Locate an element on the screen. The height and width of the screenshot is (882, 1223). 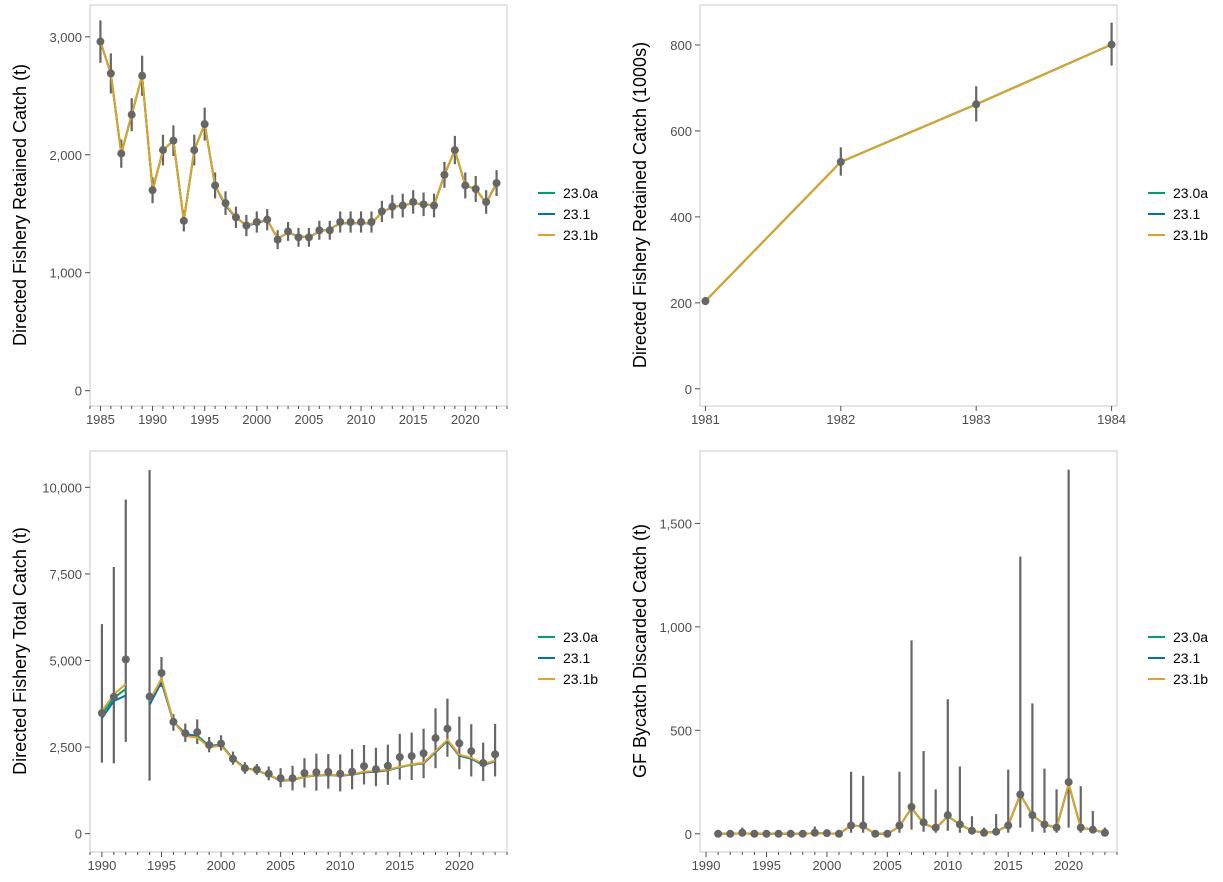
y-axis-title: GF Bycatch Discarded Catch (t) is located at coordinates (640, 651).